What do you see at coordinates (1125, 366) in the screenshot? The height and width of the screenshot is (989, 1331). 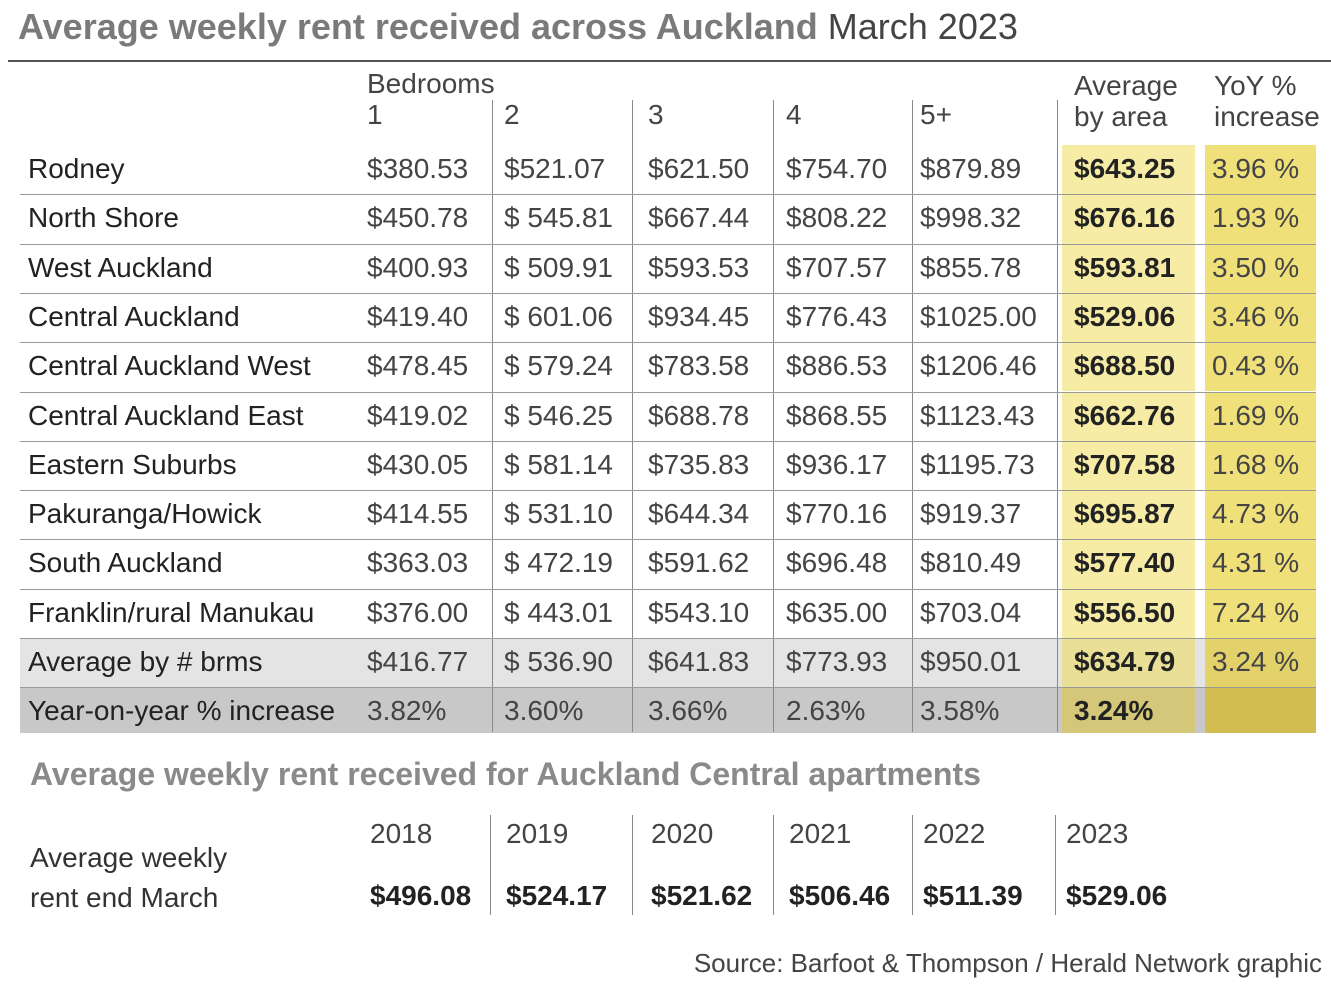 I see `average-cell: $688.50` at bounding box center [1125, 366].